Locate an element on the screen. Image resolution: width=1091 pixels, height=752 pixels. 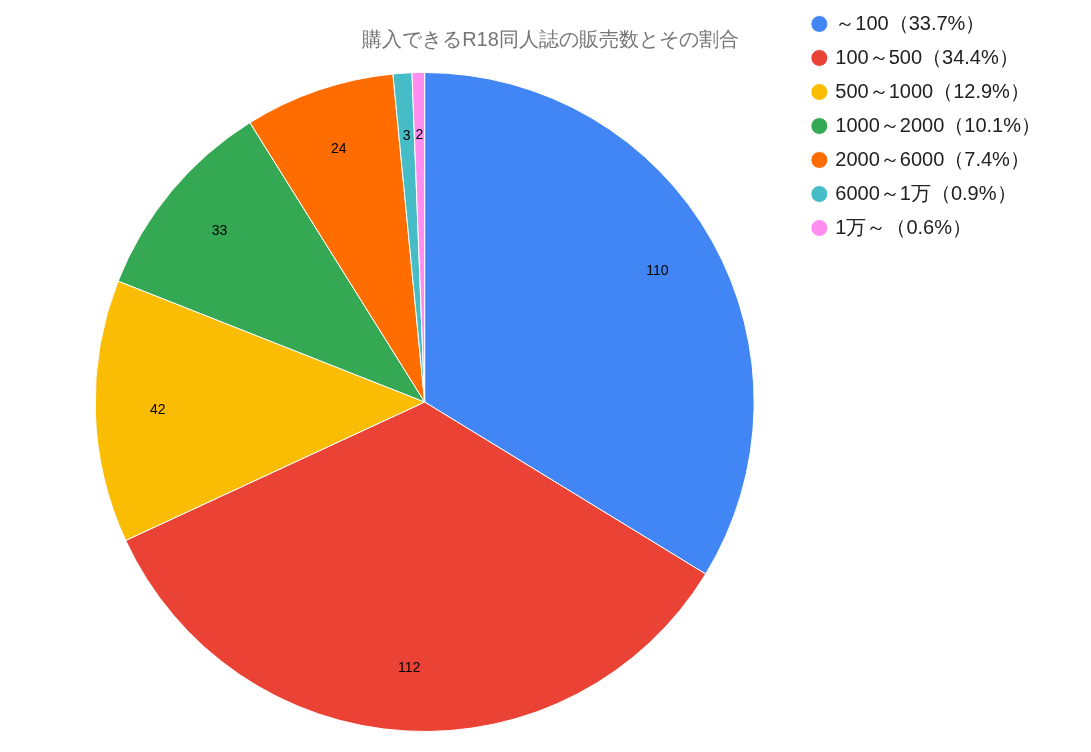
data-label: 2 is located at coordinates (419, 134).